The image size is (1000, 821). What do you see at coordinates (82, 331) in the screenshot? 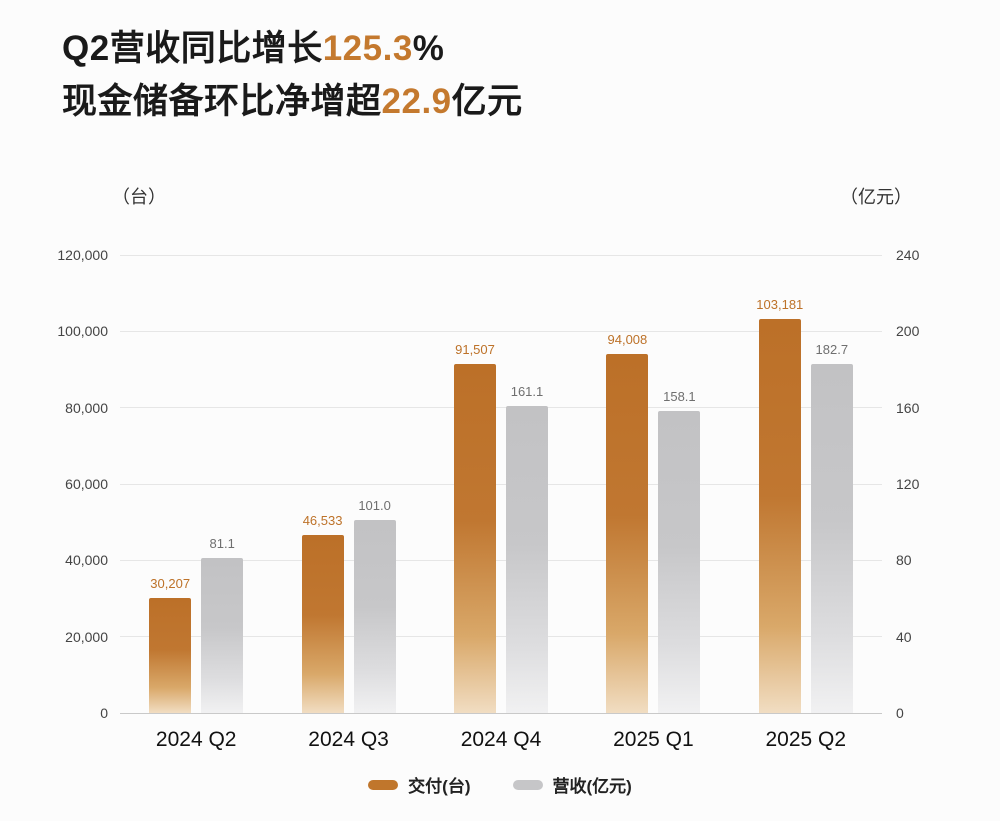
I see `left-axis-tick-label: 100,000` at bounding box center [82, 331].